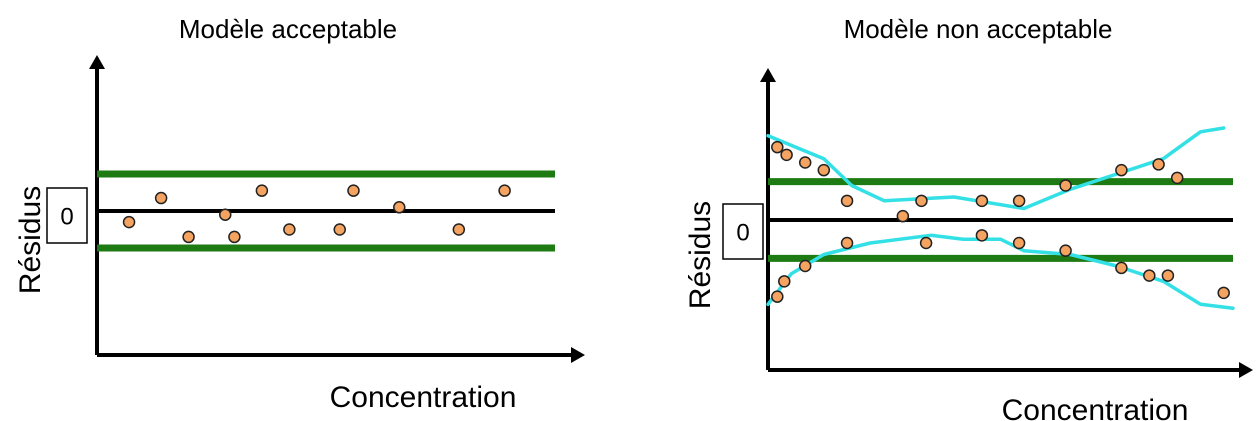  Describe the element at coordinates (288, 29) in the screenshot. I see `chart-title: Modèle acceptable` at that location.